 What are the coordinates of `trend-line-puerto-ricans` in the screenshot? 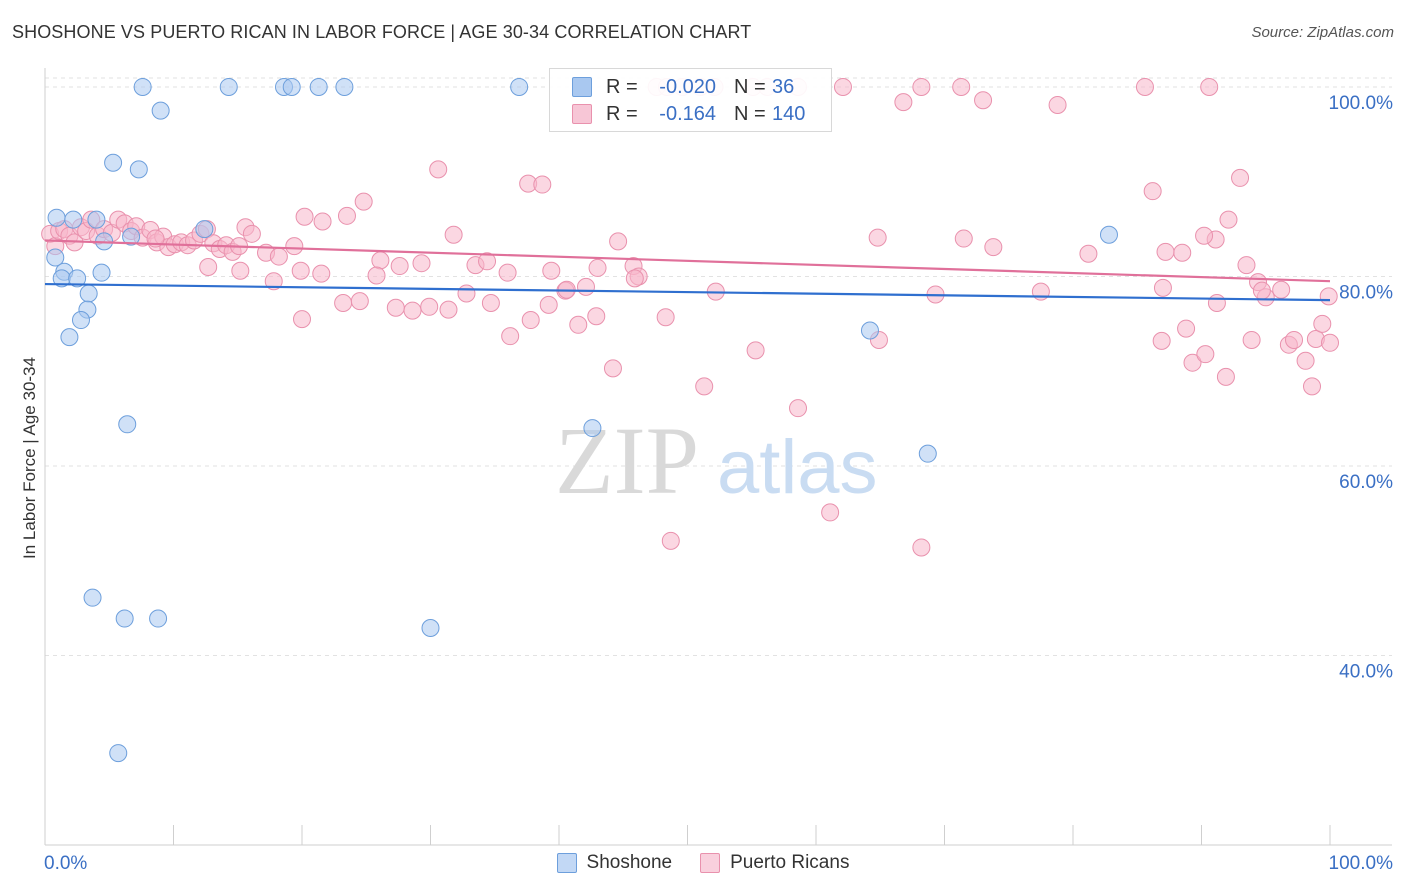 It's located at (687, 261).